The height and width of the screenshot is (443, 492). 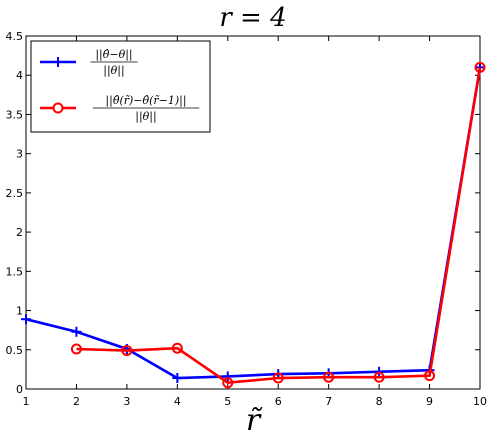 I want to click on x-tick-label: 8, so click(x=379, y=401).